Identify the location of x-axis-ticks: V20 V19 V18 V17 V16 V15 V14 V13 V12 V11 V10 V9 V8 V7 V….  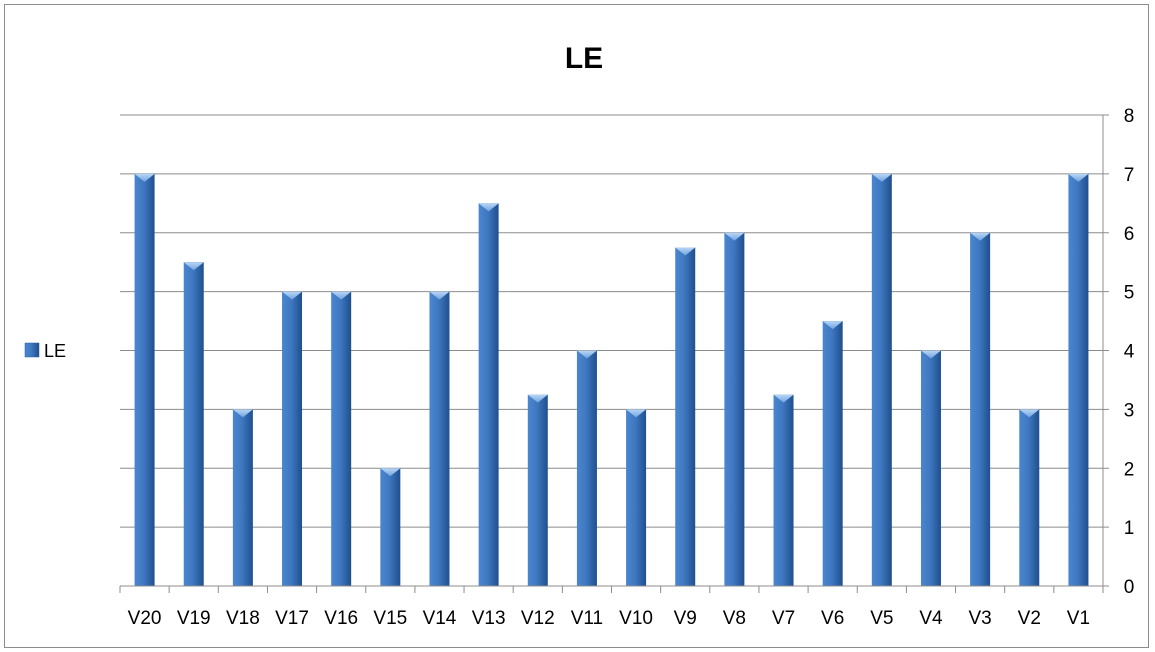
(611, 607).